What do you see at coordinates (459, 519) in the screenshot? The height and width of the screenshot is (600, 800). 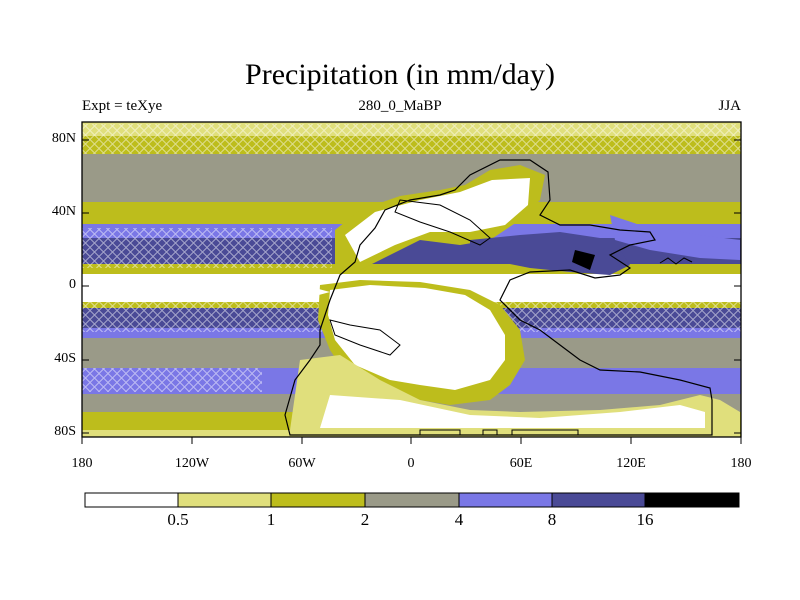 I see `colorbar-label: 4` at bounding box center [459, 519].